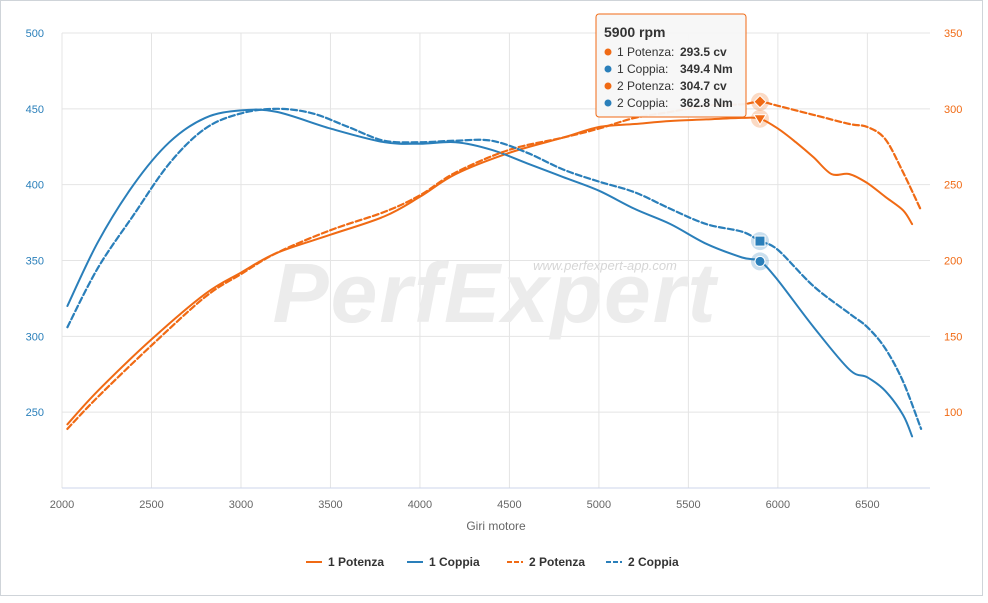 The image size is (988, 603). Describe the element at coordinates (35, 337) in the screenshot. I see `y-left-tick-label: 300` at that location.